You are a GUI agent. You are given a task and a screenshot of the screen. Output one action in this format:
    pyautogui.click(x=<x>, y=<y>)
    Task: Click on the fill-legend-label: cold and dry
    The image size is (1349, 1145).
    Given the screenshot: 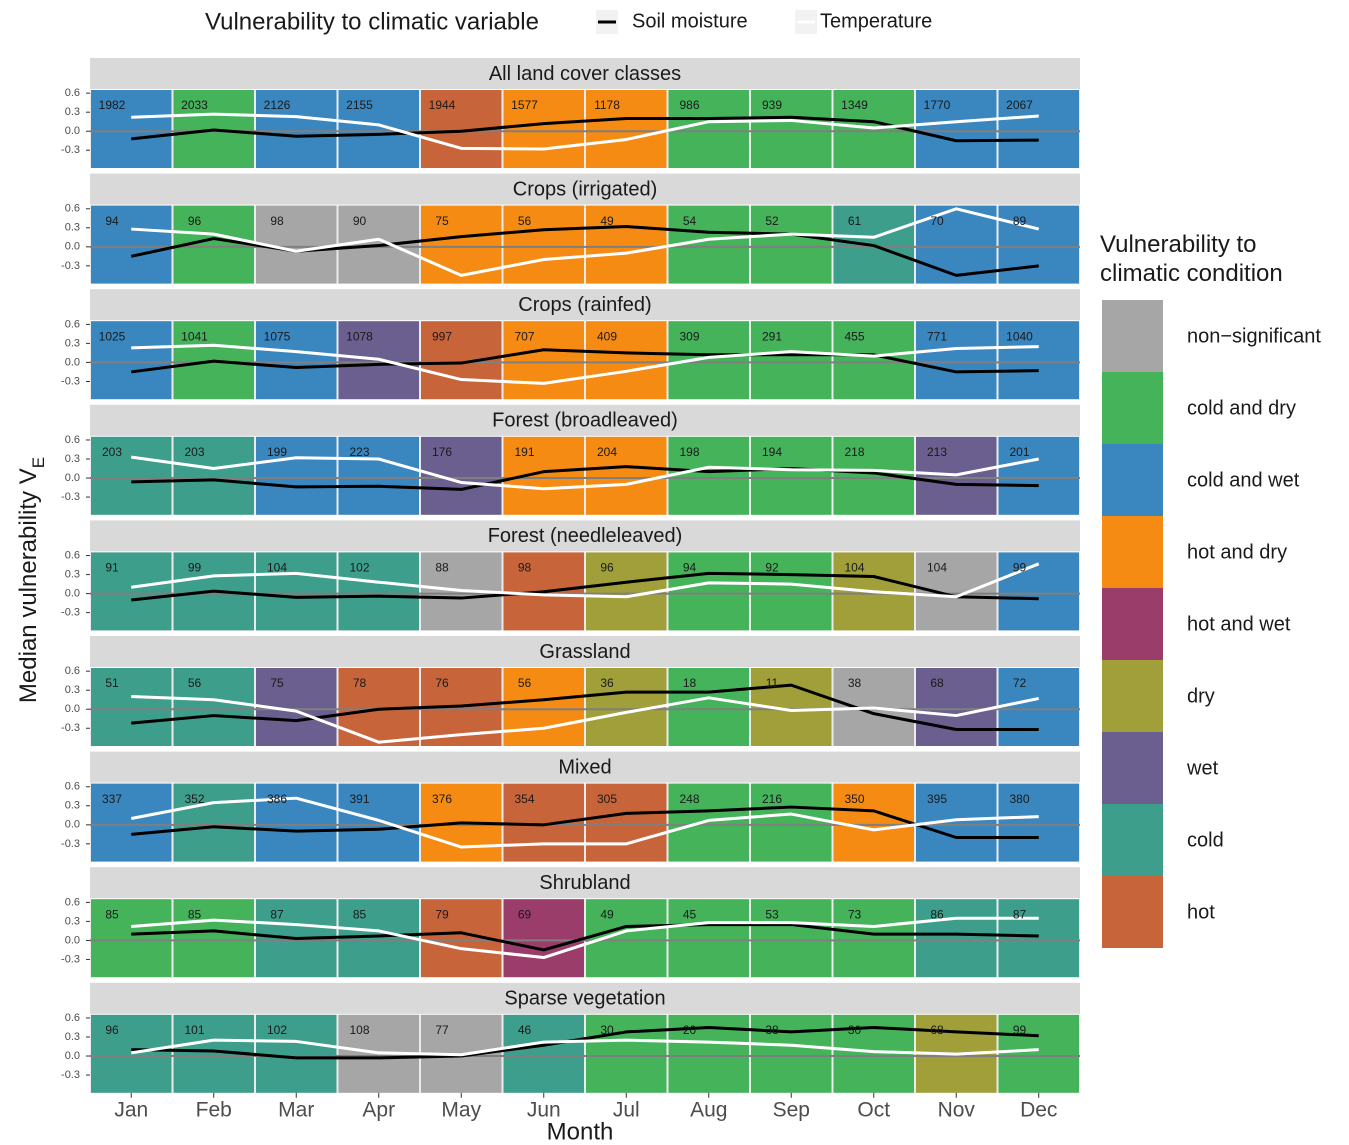 What is the action you would take?
    pyautogui.click(x=1241, y=408)
    